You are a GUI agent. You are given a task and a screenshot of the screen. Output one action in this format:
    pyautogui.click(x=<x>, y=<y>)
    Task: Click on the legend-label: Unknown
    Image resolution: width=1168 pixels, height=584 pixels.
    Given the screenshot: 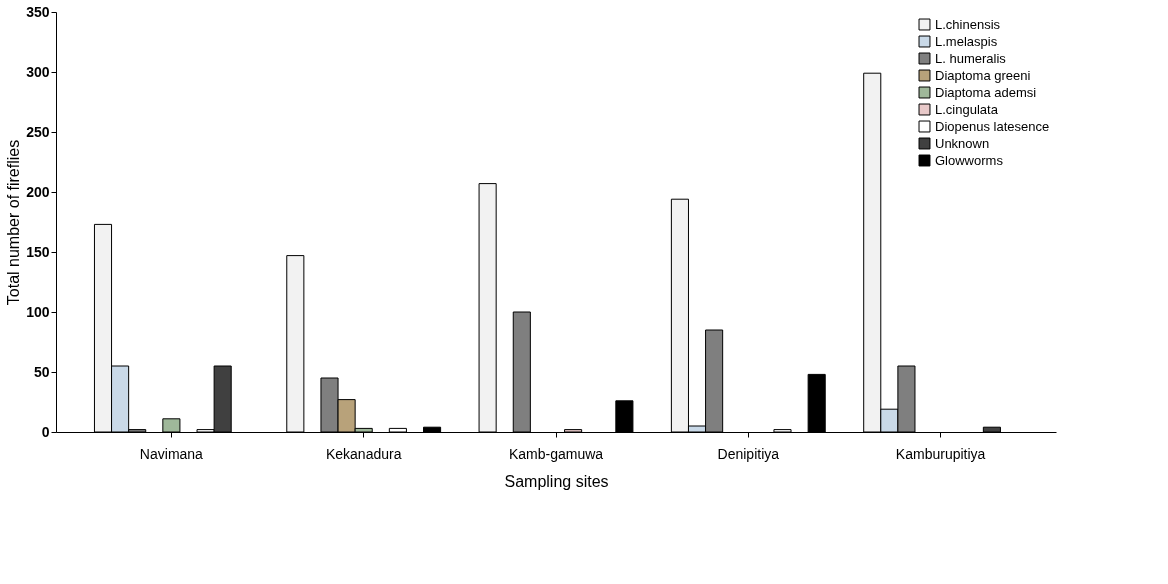 What is the action you would take?
    pyautogui.click(x=962, y=143)
    